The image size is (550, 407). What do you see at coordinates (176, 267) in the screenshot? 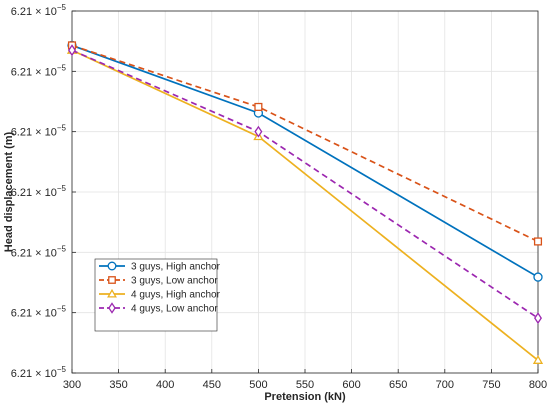
I see `legend-label: 3 guys, High anchor` at bounding box center [176, 267].